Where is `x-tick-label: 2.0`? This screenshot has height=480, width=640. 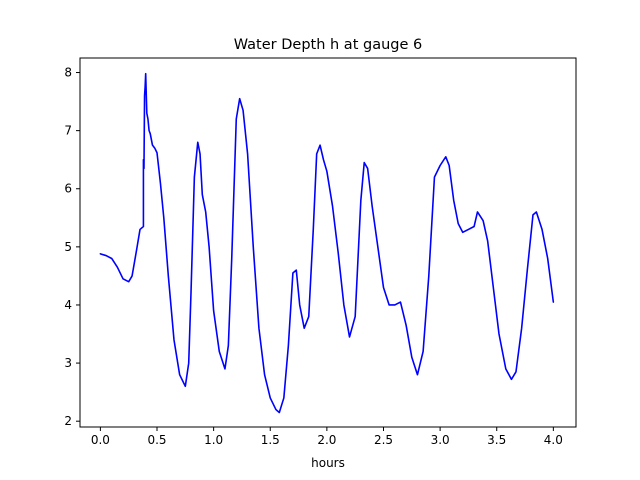
x-tick-label: 2.0 is located at coordinates (326, 440).